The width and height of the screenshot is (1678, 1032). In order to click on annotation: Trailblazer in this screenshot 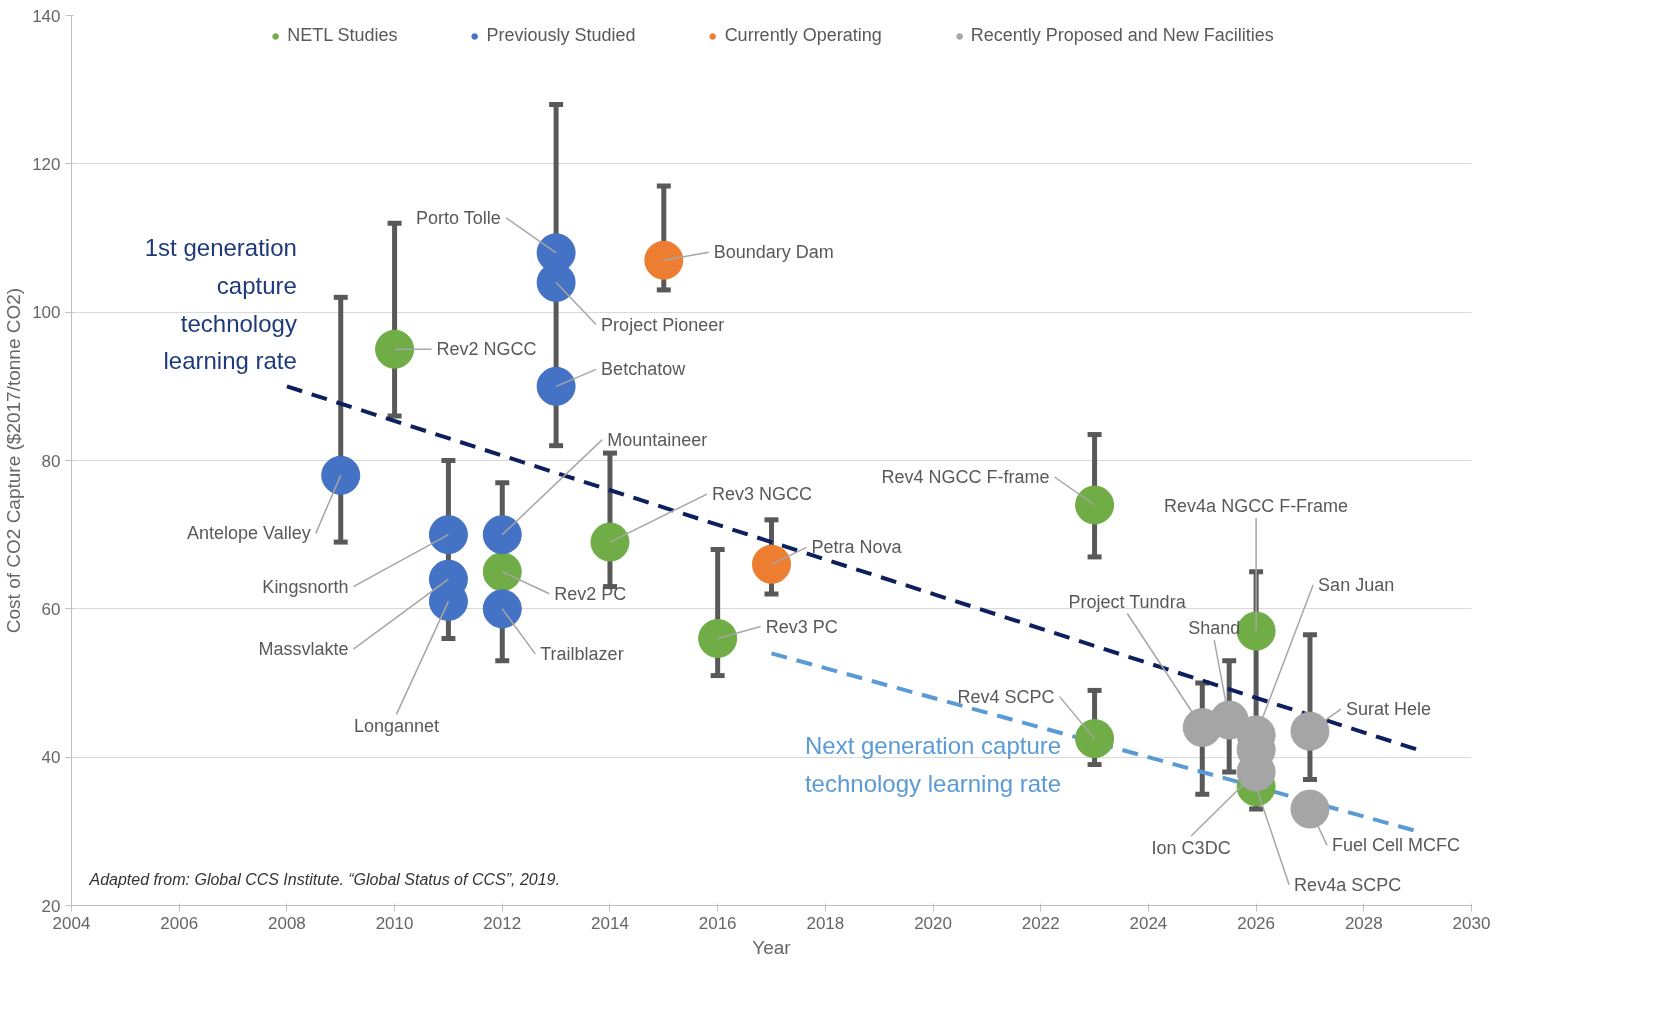, I will do `click(582, 653)`.